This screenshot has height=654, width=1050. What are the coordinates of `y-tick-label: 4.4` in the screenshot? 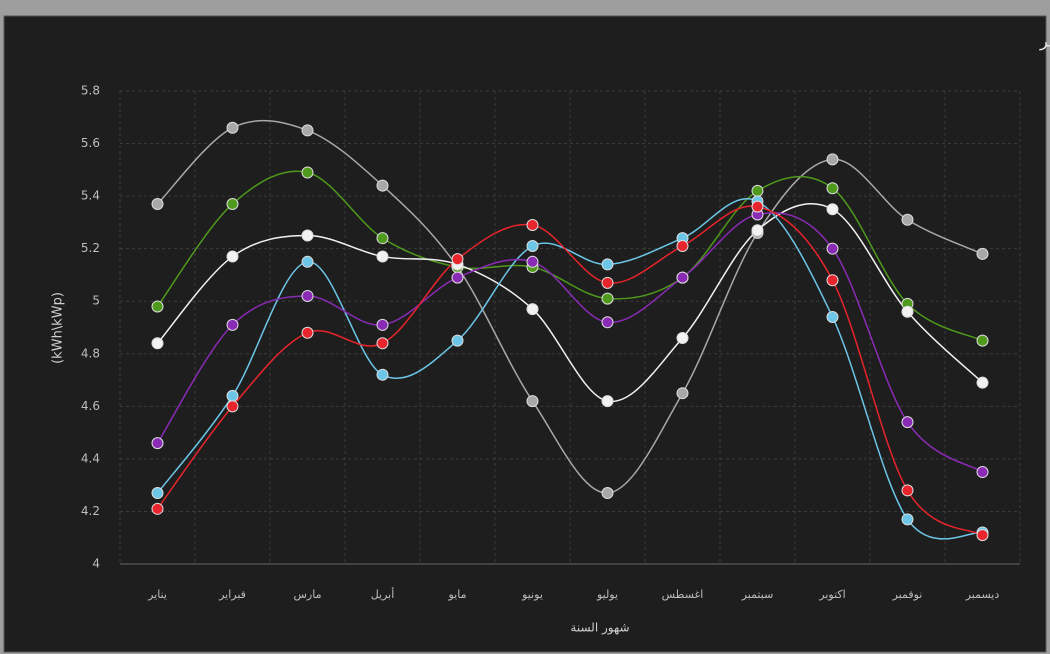 It's located at (90, 458).